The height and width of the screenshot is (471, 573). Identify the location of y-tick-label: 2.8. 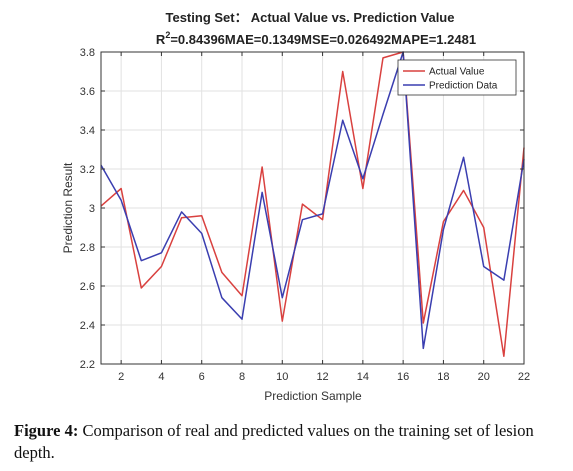
(87, 248).